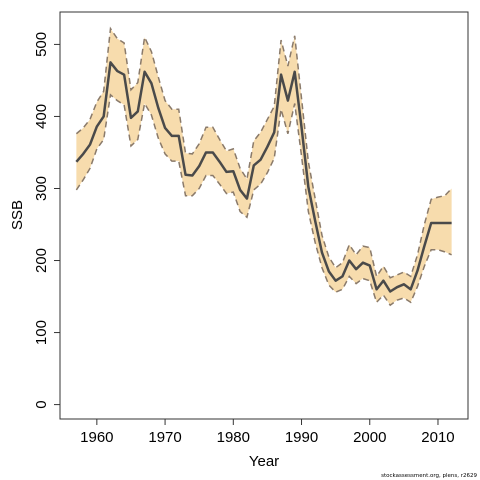 Image resolution: width=480 pixels, height=480 pixels. I want to click on x-axis: 1960 1970 1980 1990 2000 2010, so click(267, 432).